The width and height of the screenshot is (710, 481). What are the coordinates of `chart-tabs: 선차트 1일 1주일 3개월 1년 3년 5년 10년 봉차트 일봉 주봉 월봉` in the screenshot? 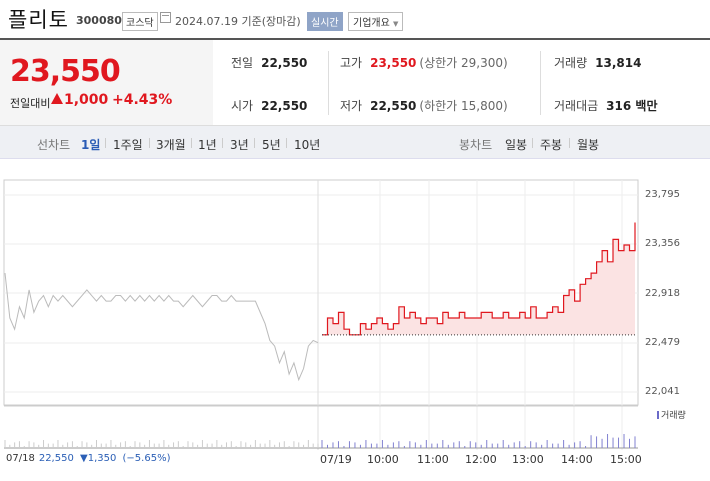 It's located at (355, 142).